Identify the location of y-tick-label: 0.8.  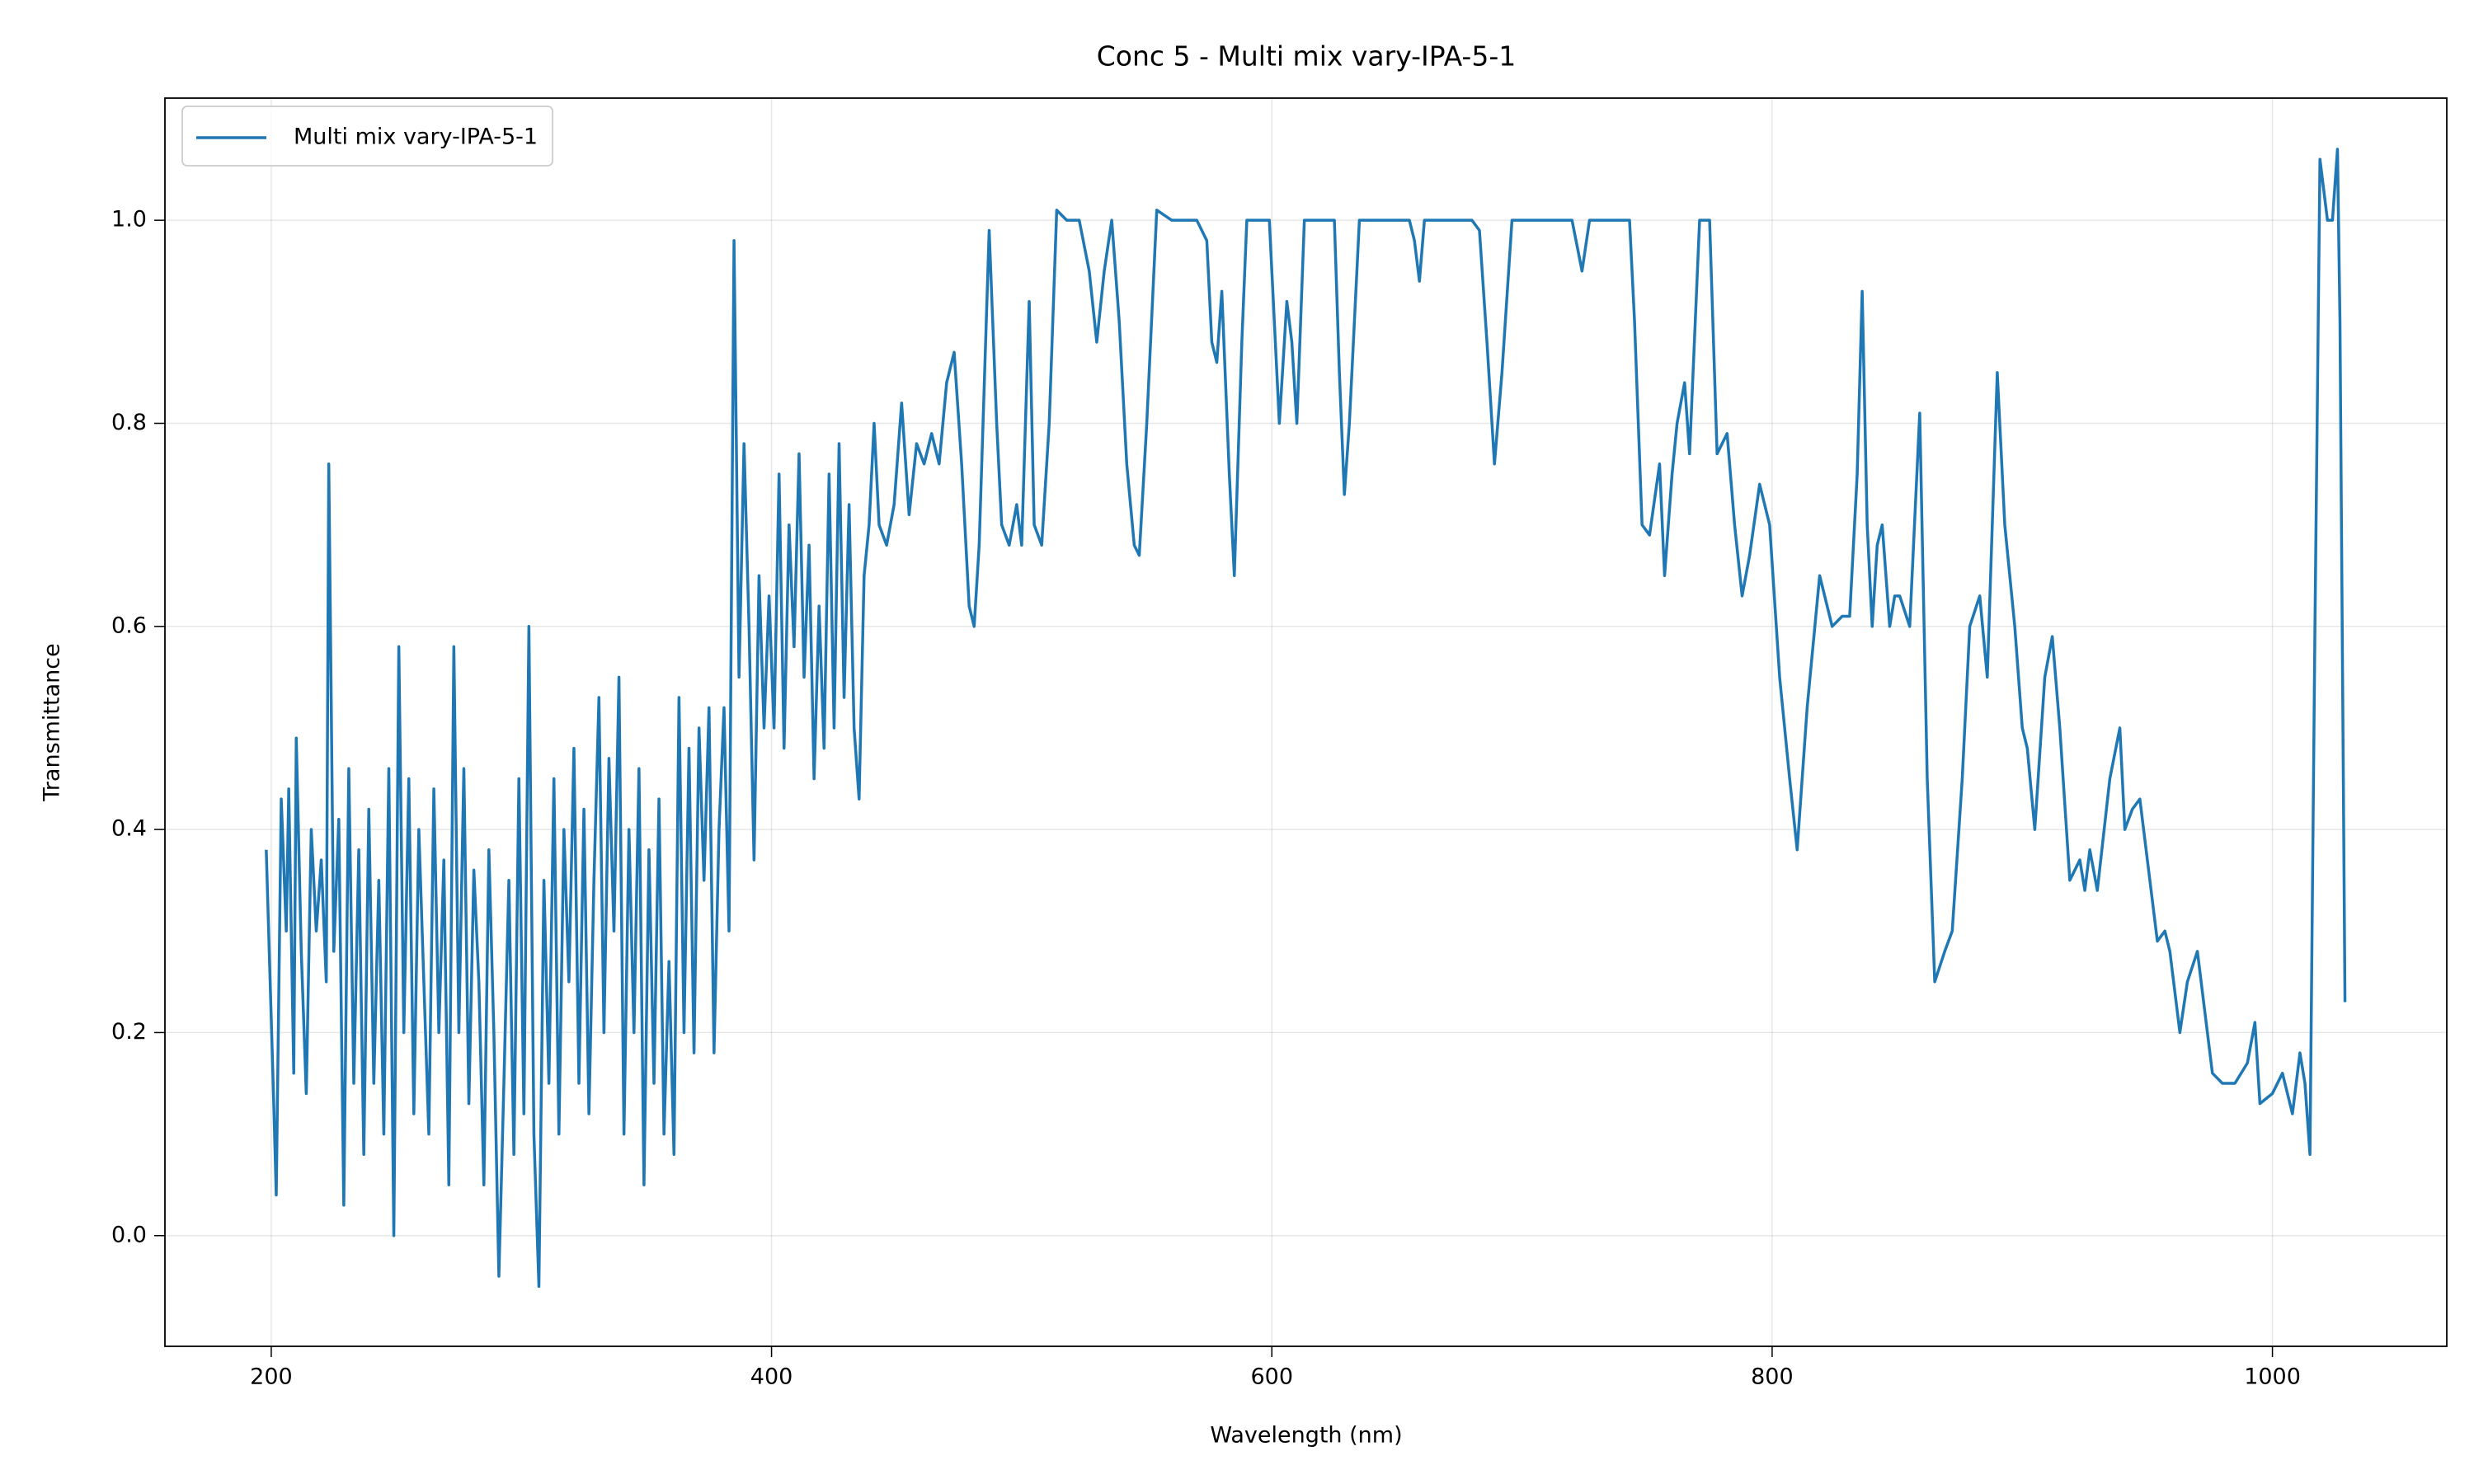
(129, 422).